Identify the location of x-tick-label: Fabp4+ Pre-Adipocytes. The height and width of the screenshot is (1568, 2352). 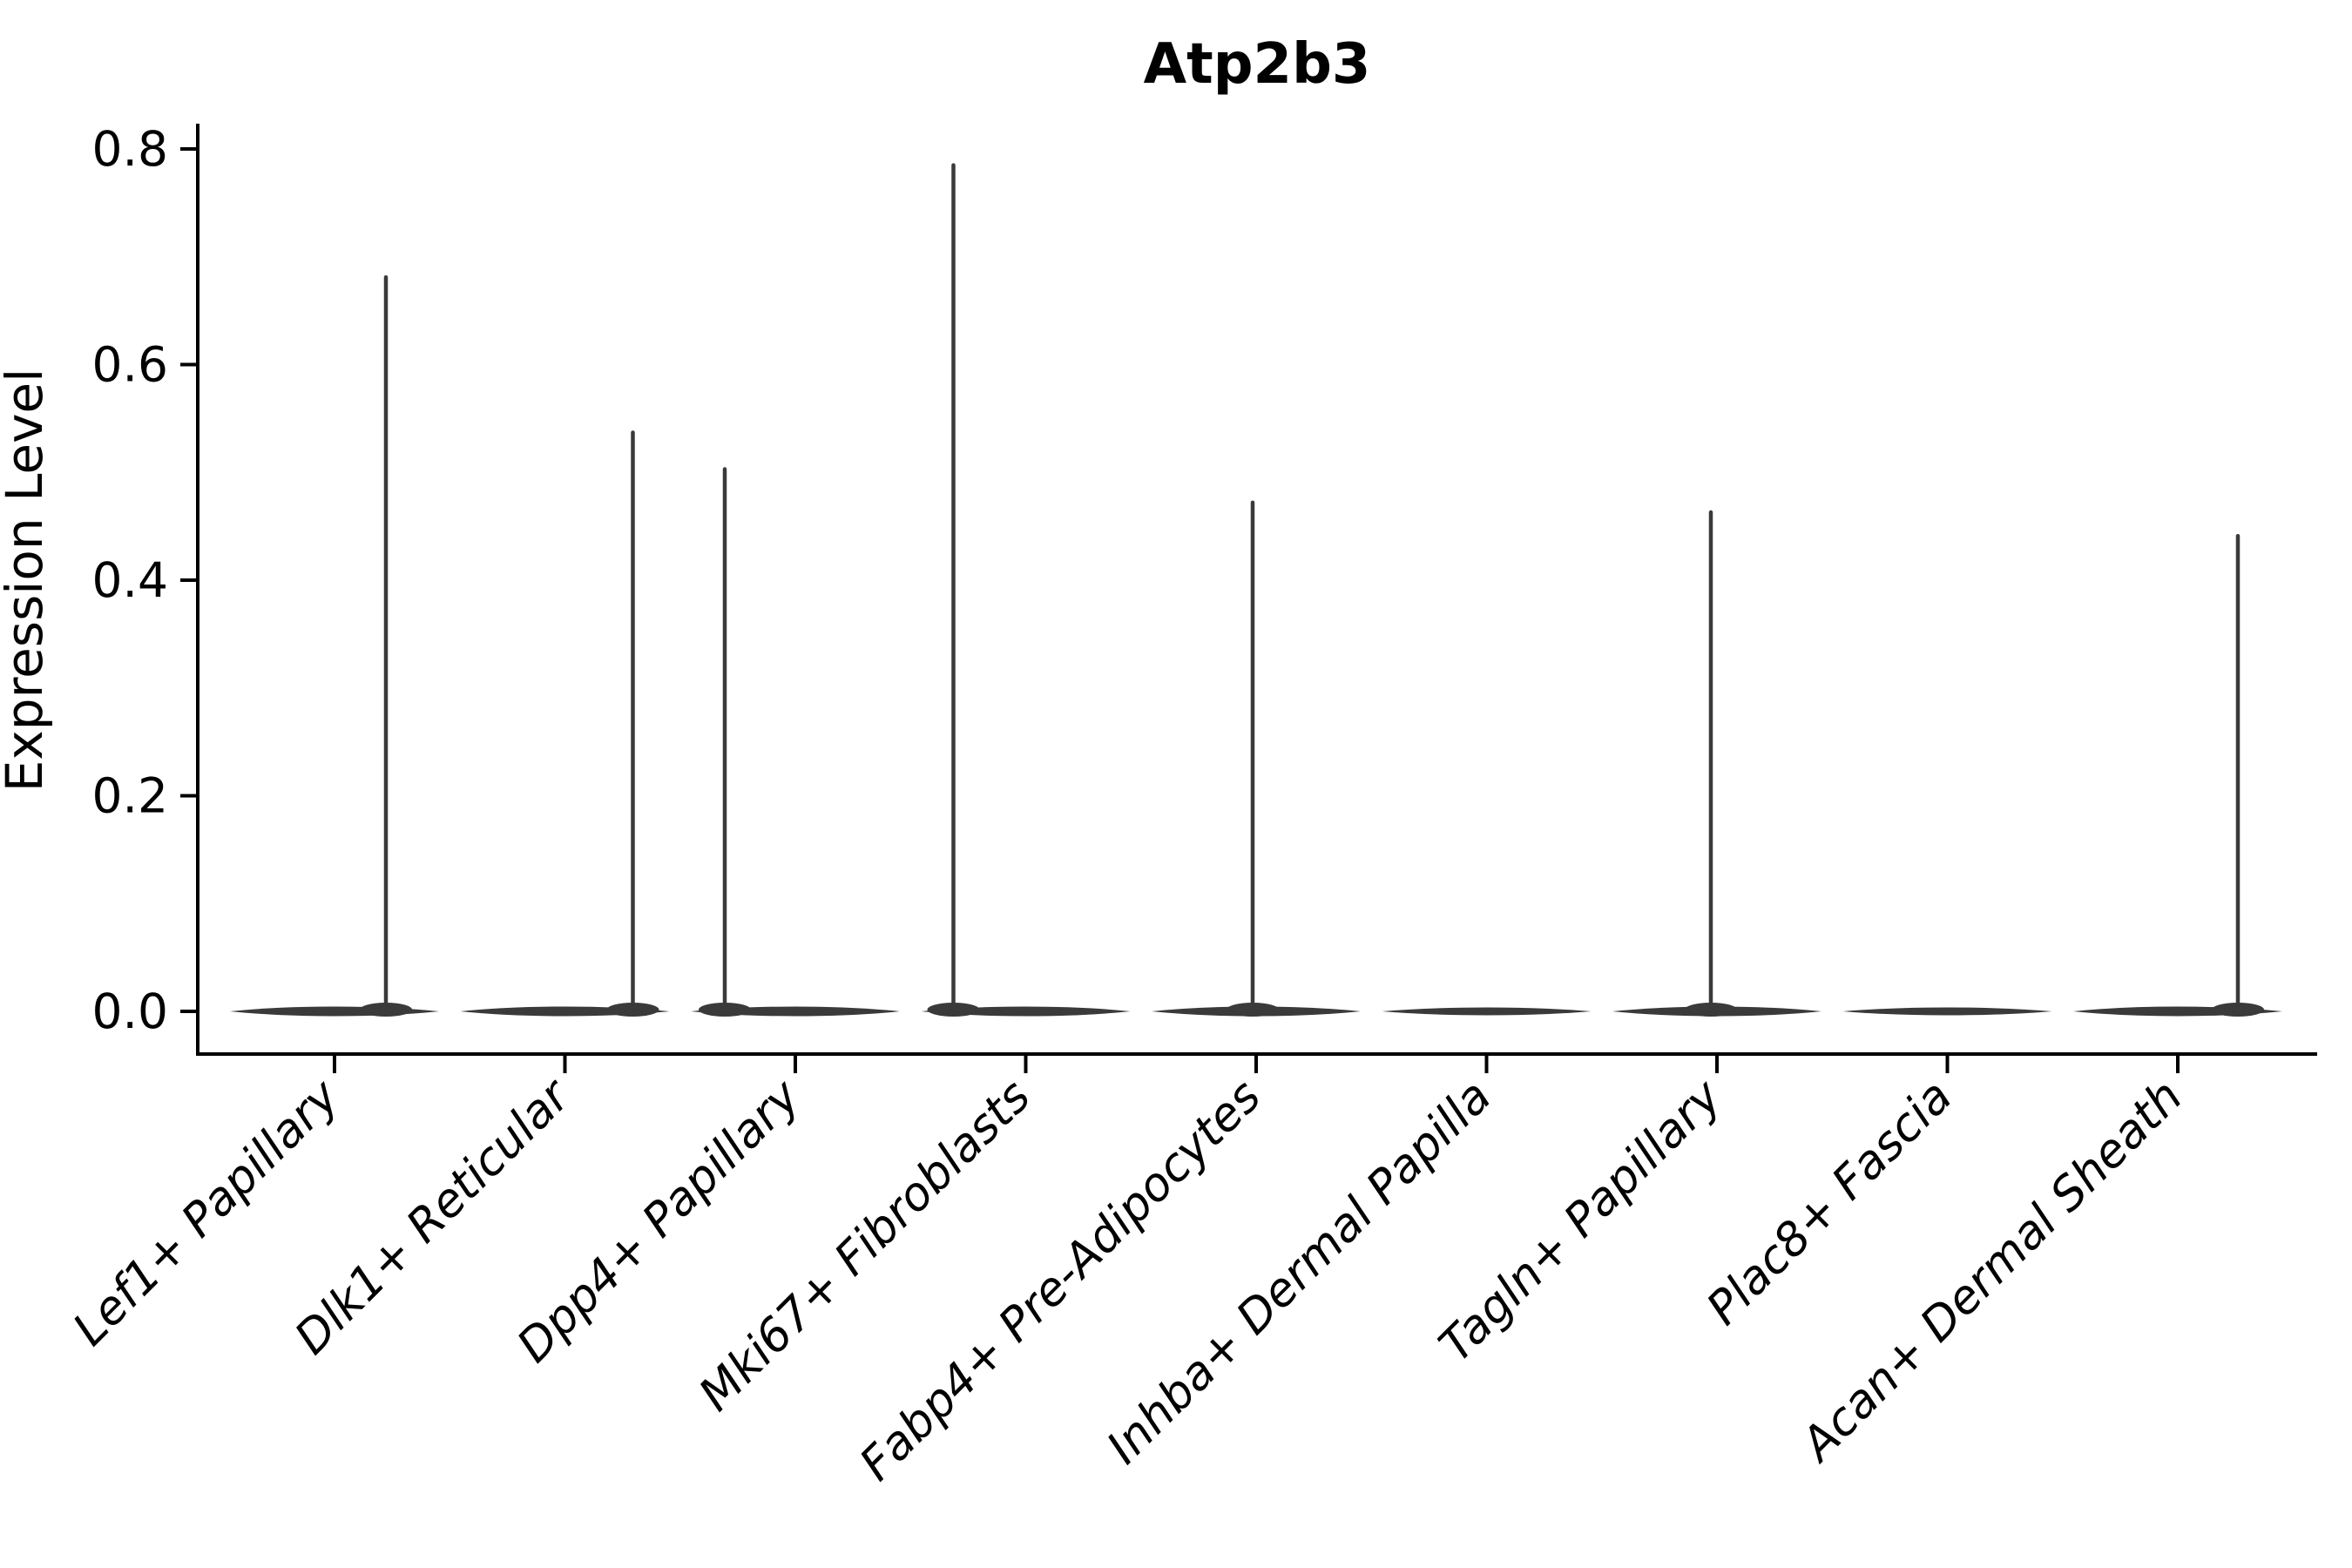
(1061, 1280).